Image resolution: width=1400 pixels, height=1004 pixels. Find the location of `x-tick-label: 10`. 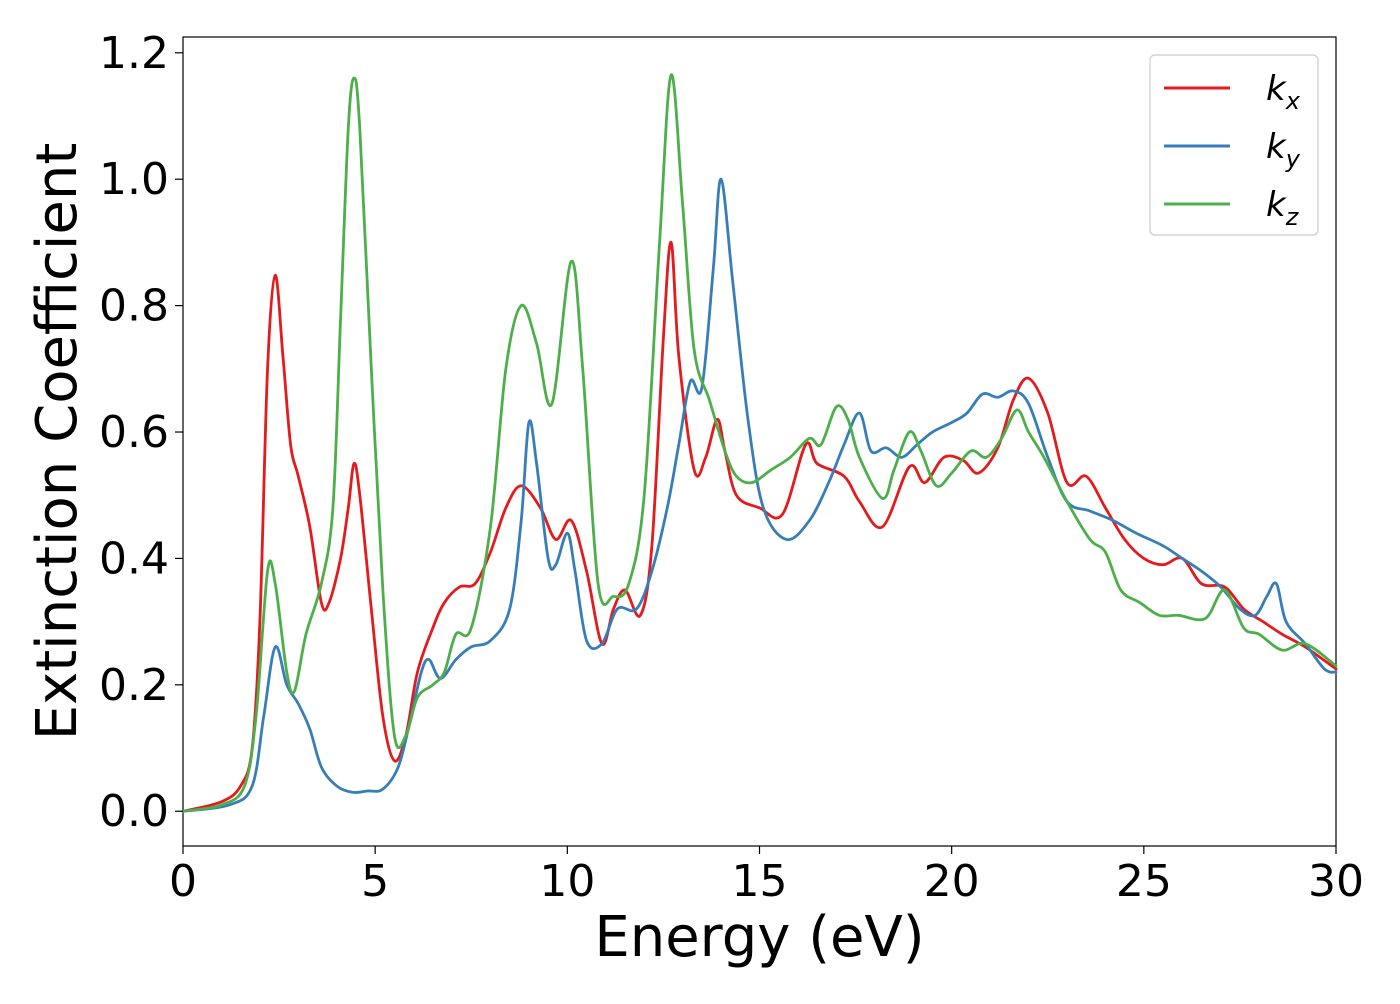

x-tick-label: 10 is located at coordinates (567, 881).